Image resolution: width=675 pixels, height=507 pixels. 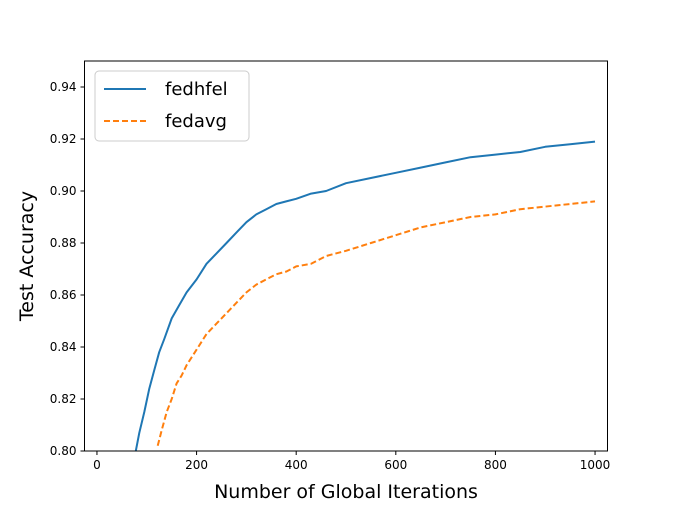 What do you see at coordinates (97, 465) in the screenshot?
I see `x-tick-label: 0` at bounding box center [97, 465].